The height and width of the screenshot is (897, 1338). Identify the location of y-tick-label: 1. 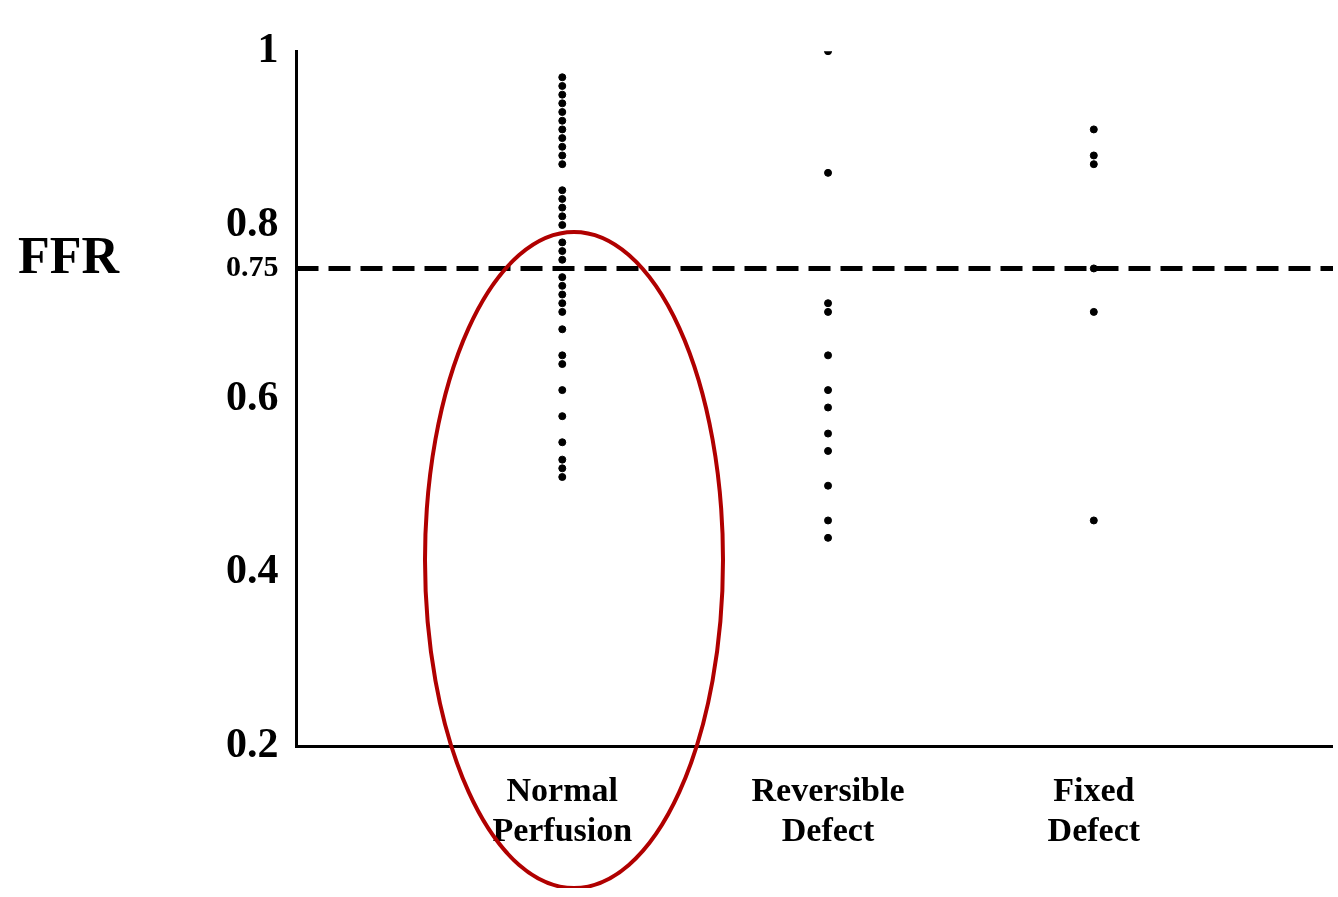
(268, 48).